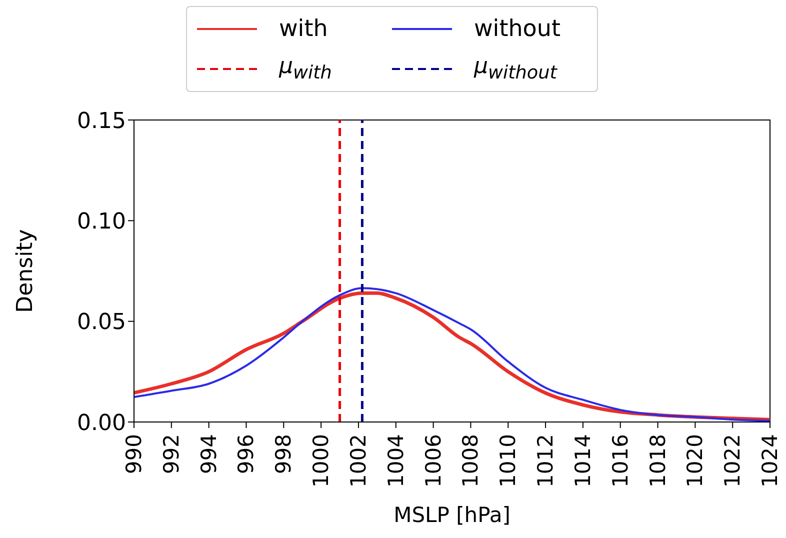 This screenshot has height=538, width=786. I want to click on y-axis-title: Density, so click(25, 271).